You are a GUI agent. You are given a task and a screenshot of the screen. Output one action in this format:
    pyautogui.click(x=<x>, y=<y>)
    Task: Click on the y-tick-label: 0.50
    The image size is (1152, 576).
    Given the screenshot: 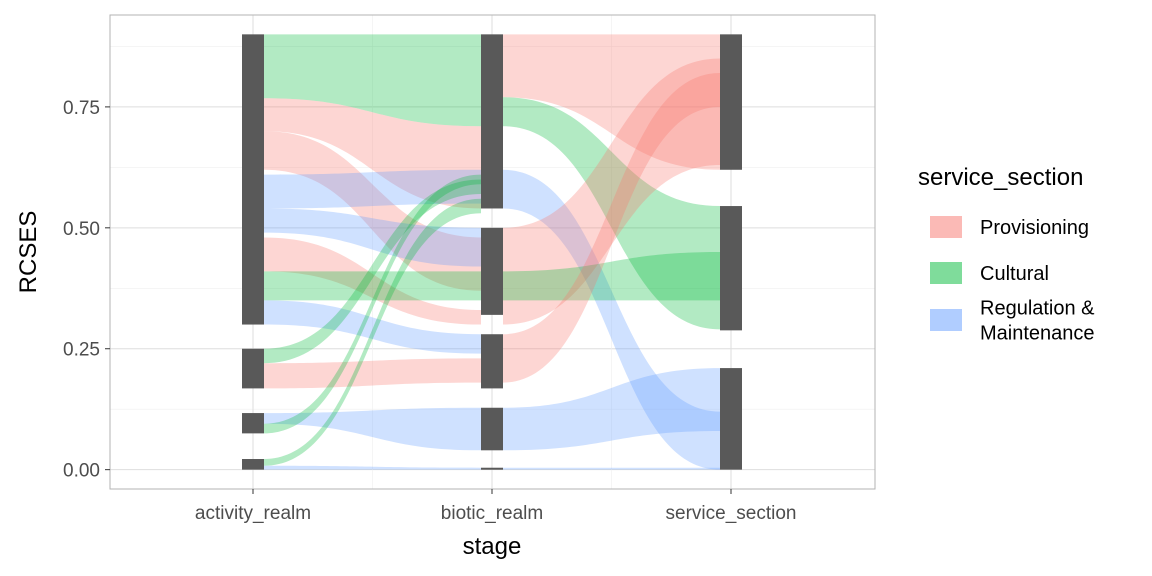 What is the action you would take?
    pyautogui.click(x=81, y=229)
    